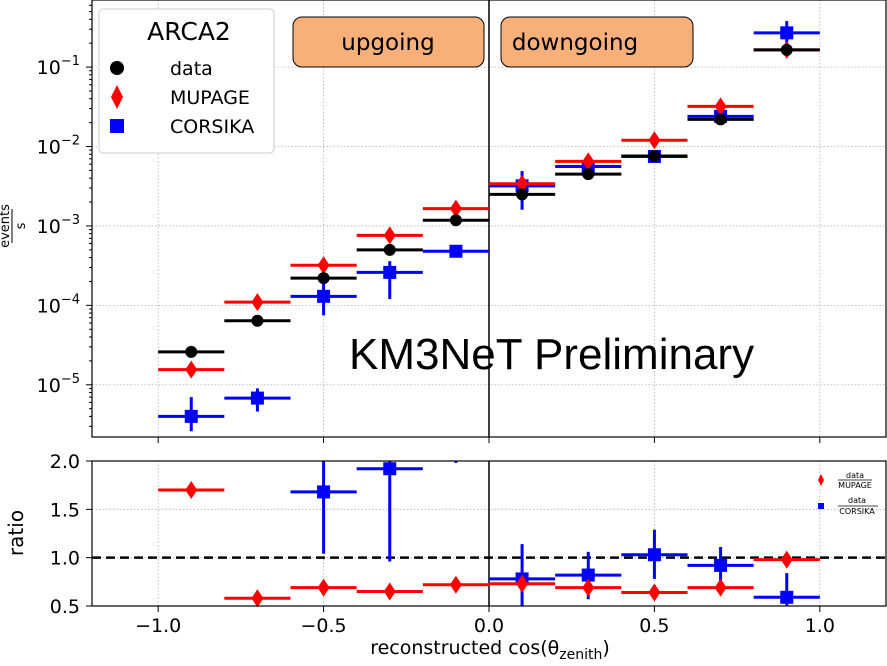 This screenshot has width=887, height=666. I want to click on legend-ratio-corsika-den: CORSIKA, so click(857, 511).